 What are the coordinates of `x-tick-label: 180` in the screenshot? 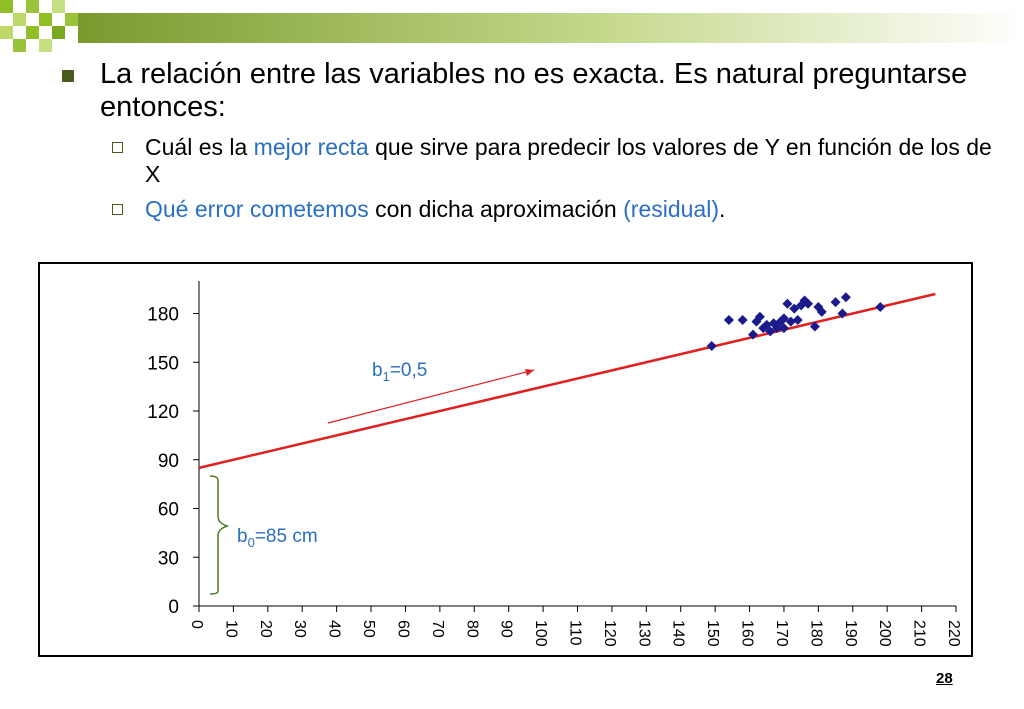 It's located at (815, 633).